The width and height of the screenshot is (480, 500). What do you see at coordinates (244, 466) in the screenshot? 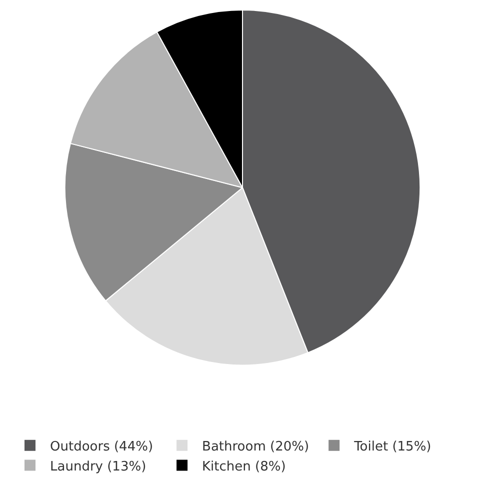
I see `legend-label: Kitchen (8%)` at bounding box center [244, 466].